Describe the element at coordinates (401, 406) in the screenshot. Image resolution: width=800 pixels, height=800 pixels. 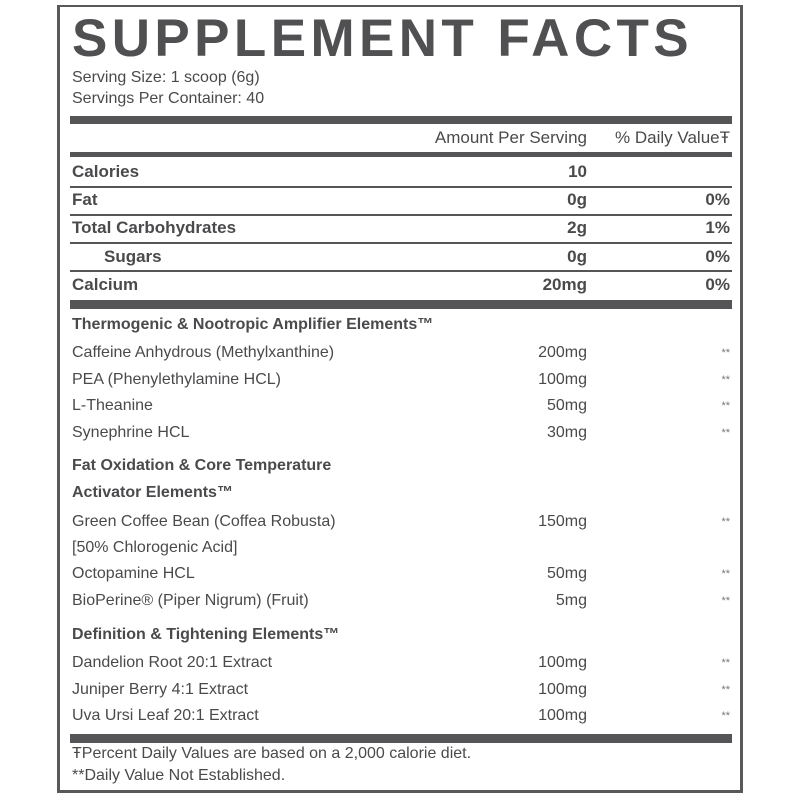
I see `ingredient-row: L-Theanine 50mg **` at that location.